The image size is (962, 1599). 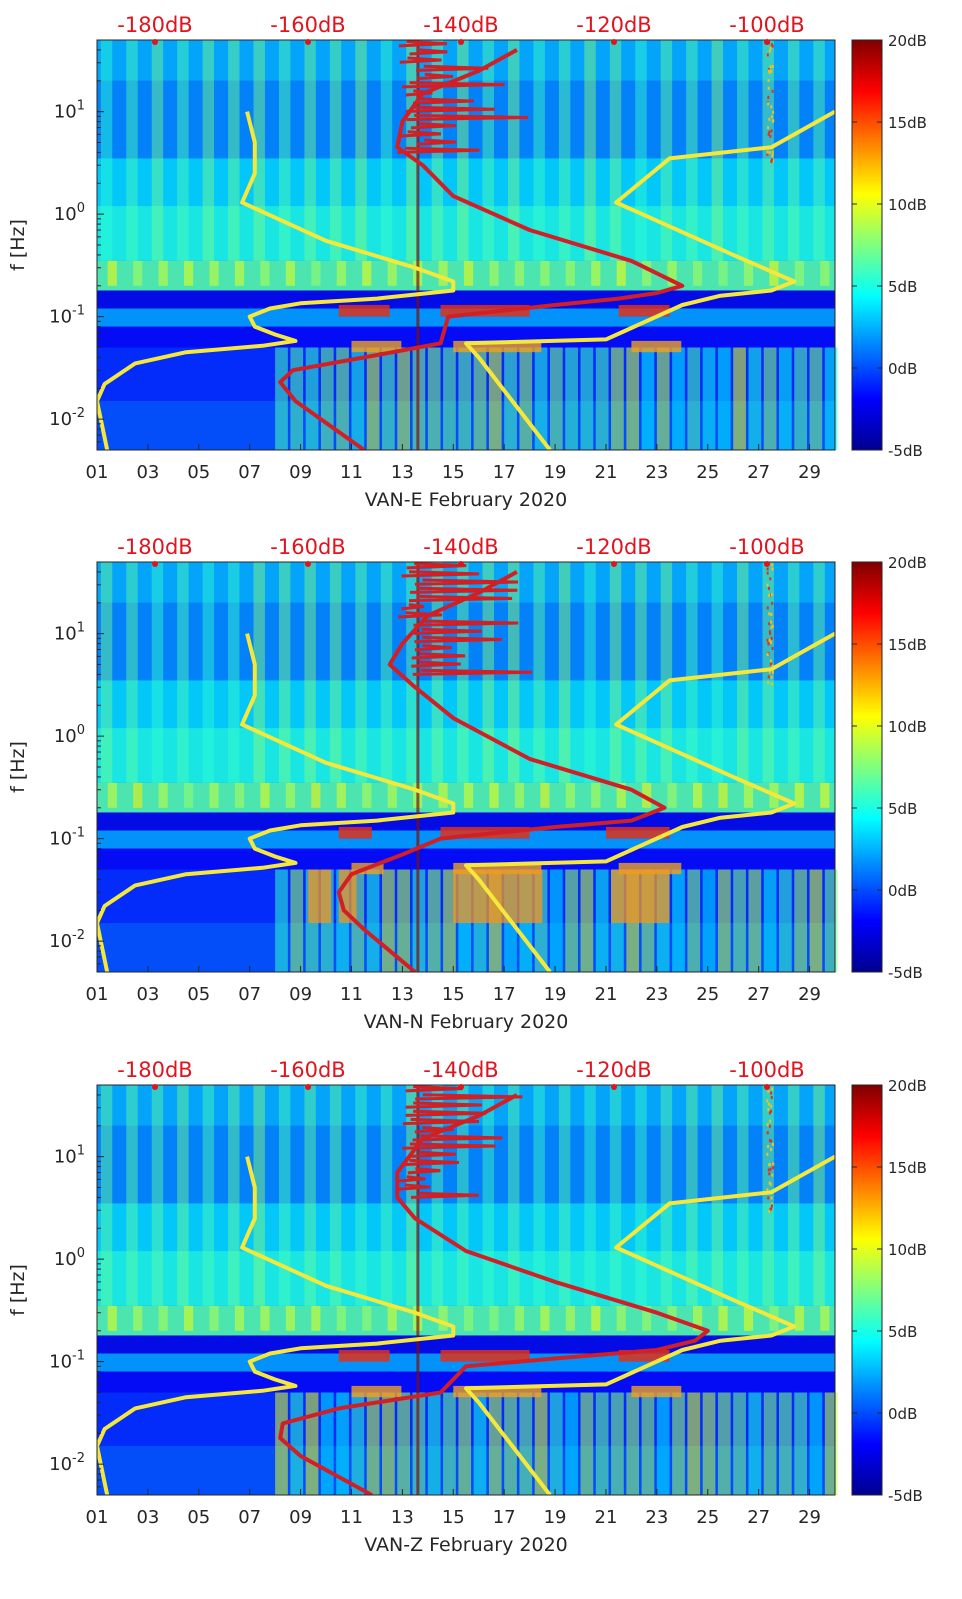 What do you see at coordinates (198, 472) in the screenshot?
I see `x-tick-label: 05` at bounding box center [198, 472].